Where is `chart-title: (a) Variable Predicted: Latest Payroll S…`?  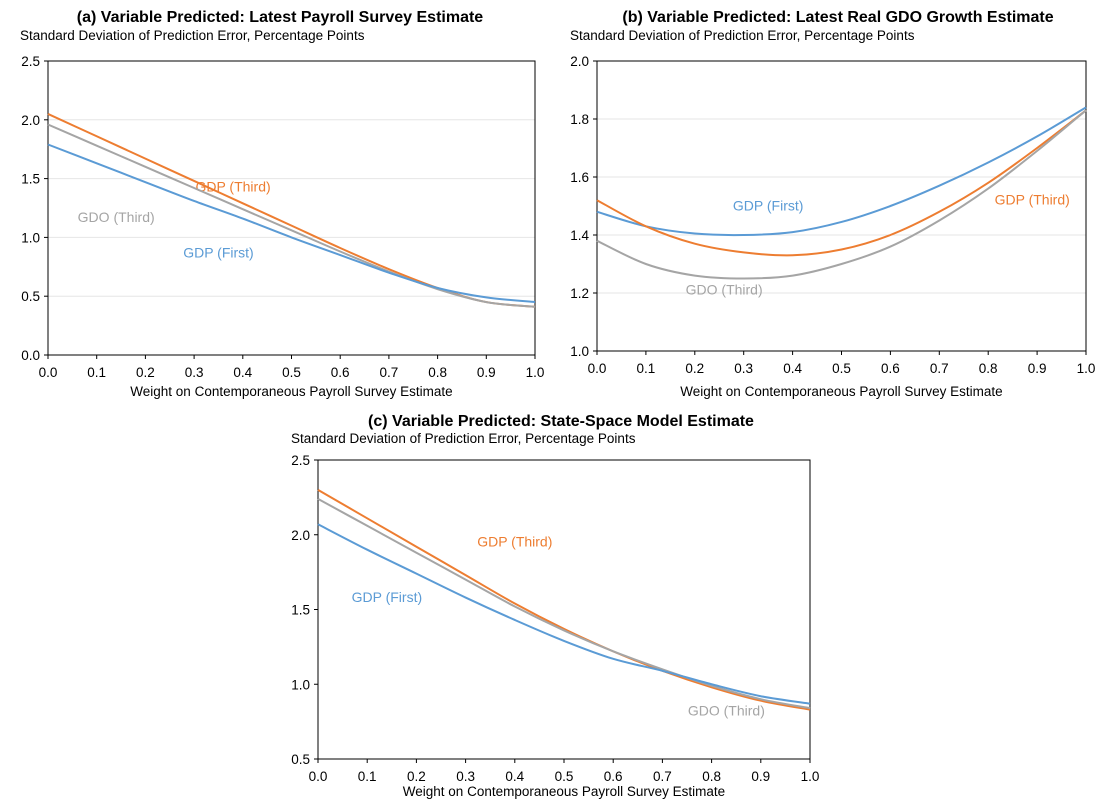 chart-title: (a) Variable Predicted: Latest Payroll S… is located at coordinates (280, 17).